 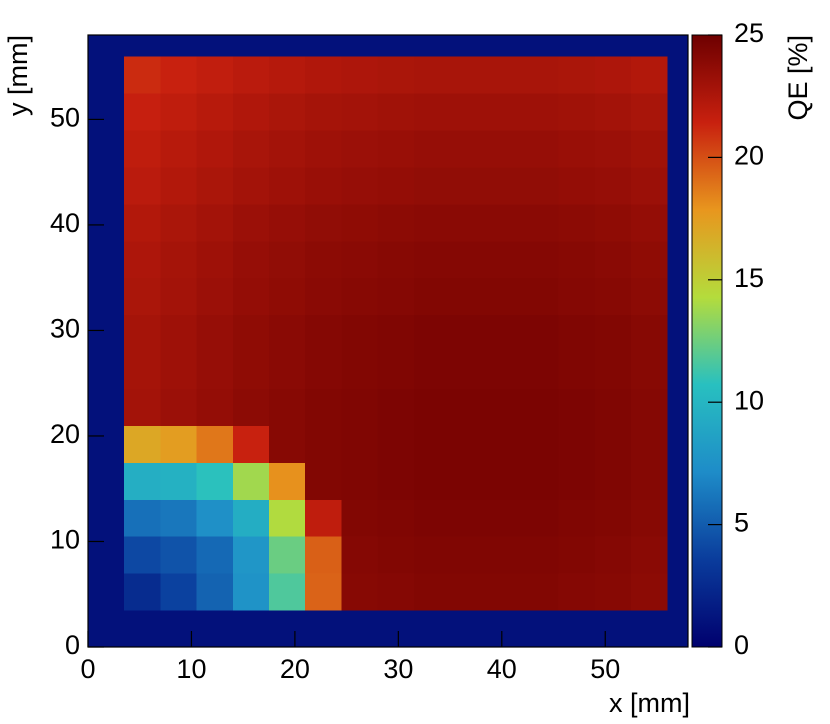 I want to click on x-tick-label: 0, so click(x=87, y=669).